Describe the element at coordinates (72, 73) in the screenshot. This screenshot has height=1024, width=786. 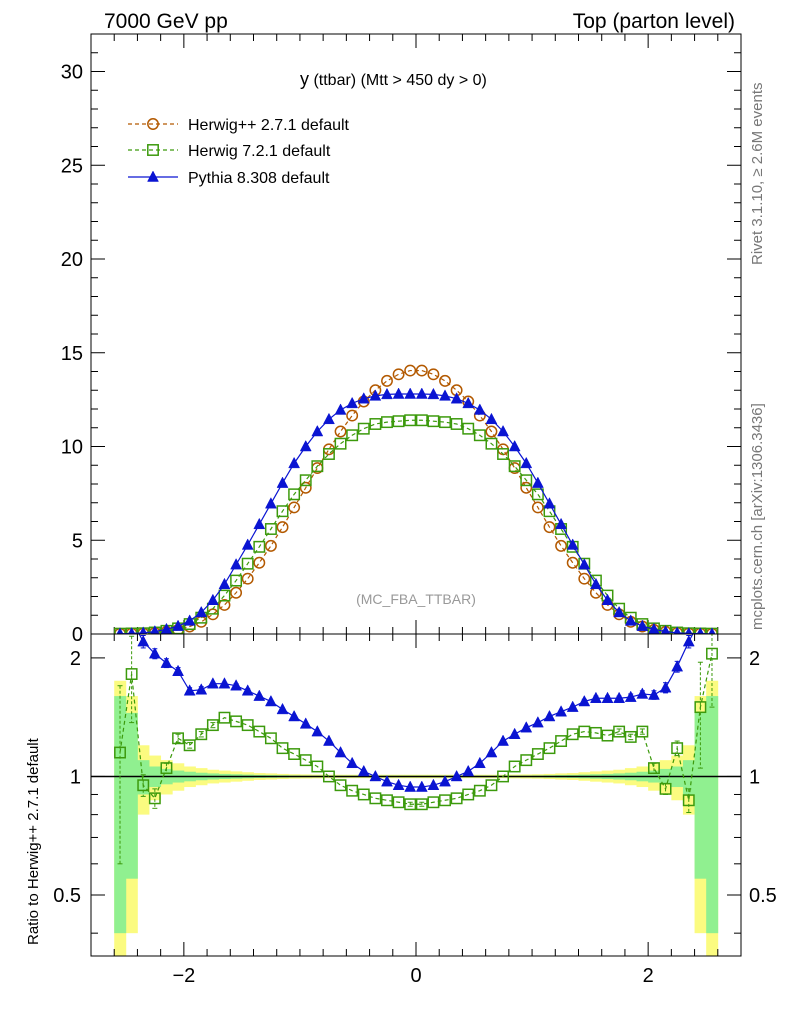
I see `main-ytick-label: 30` at that location.